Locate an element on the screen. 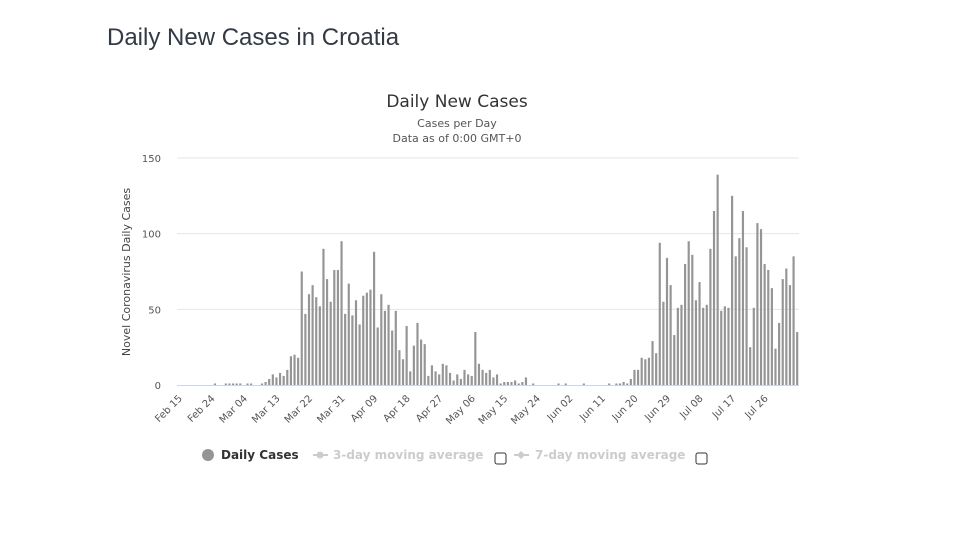  y-tick-label: 100 is located at coordinates (151, 235).